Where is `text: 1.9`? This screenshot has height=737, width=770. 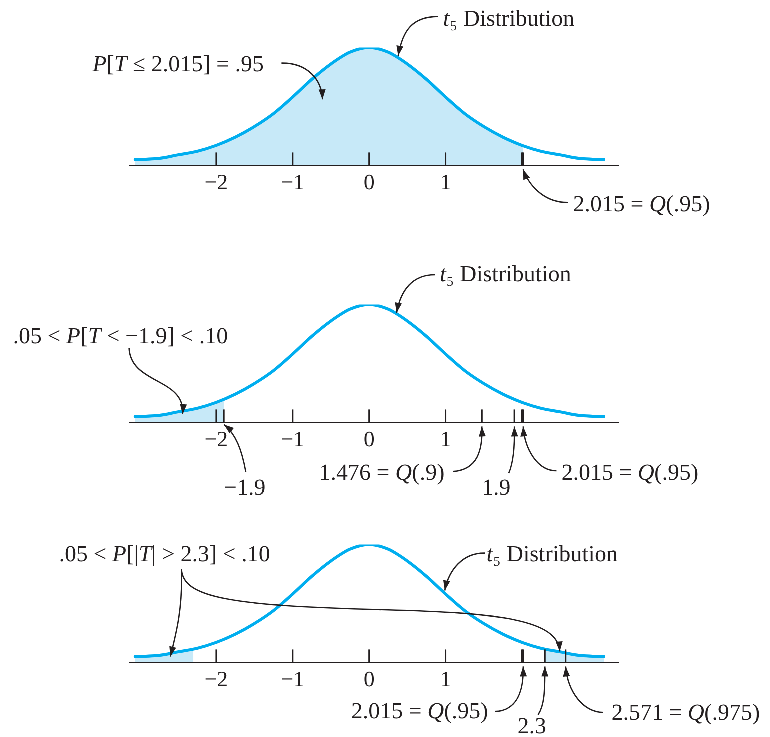 text: 1.9 is located at coordinates (496, 487).